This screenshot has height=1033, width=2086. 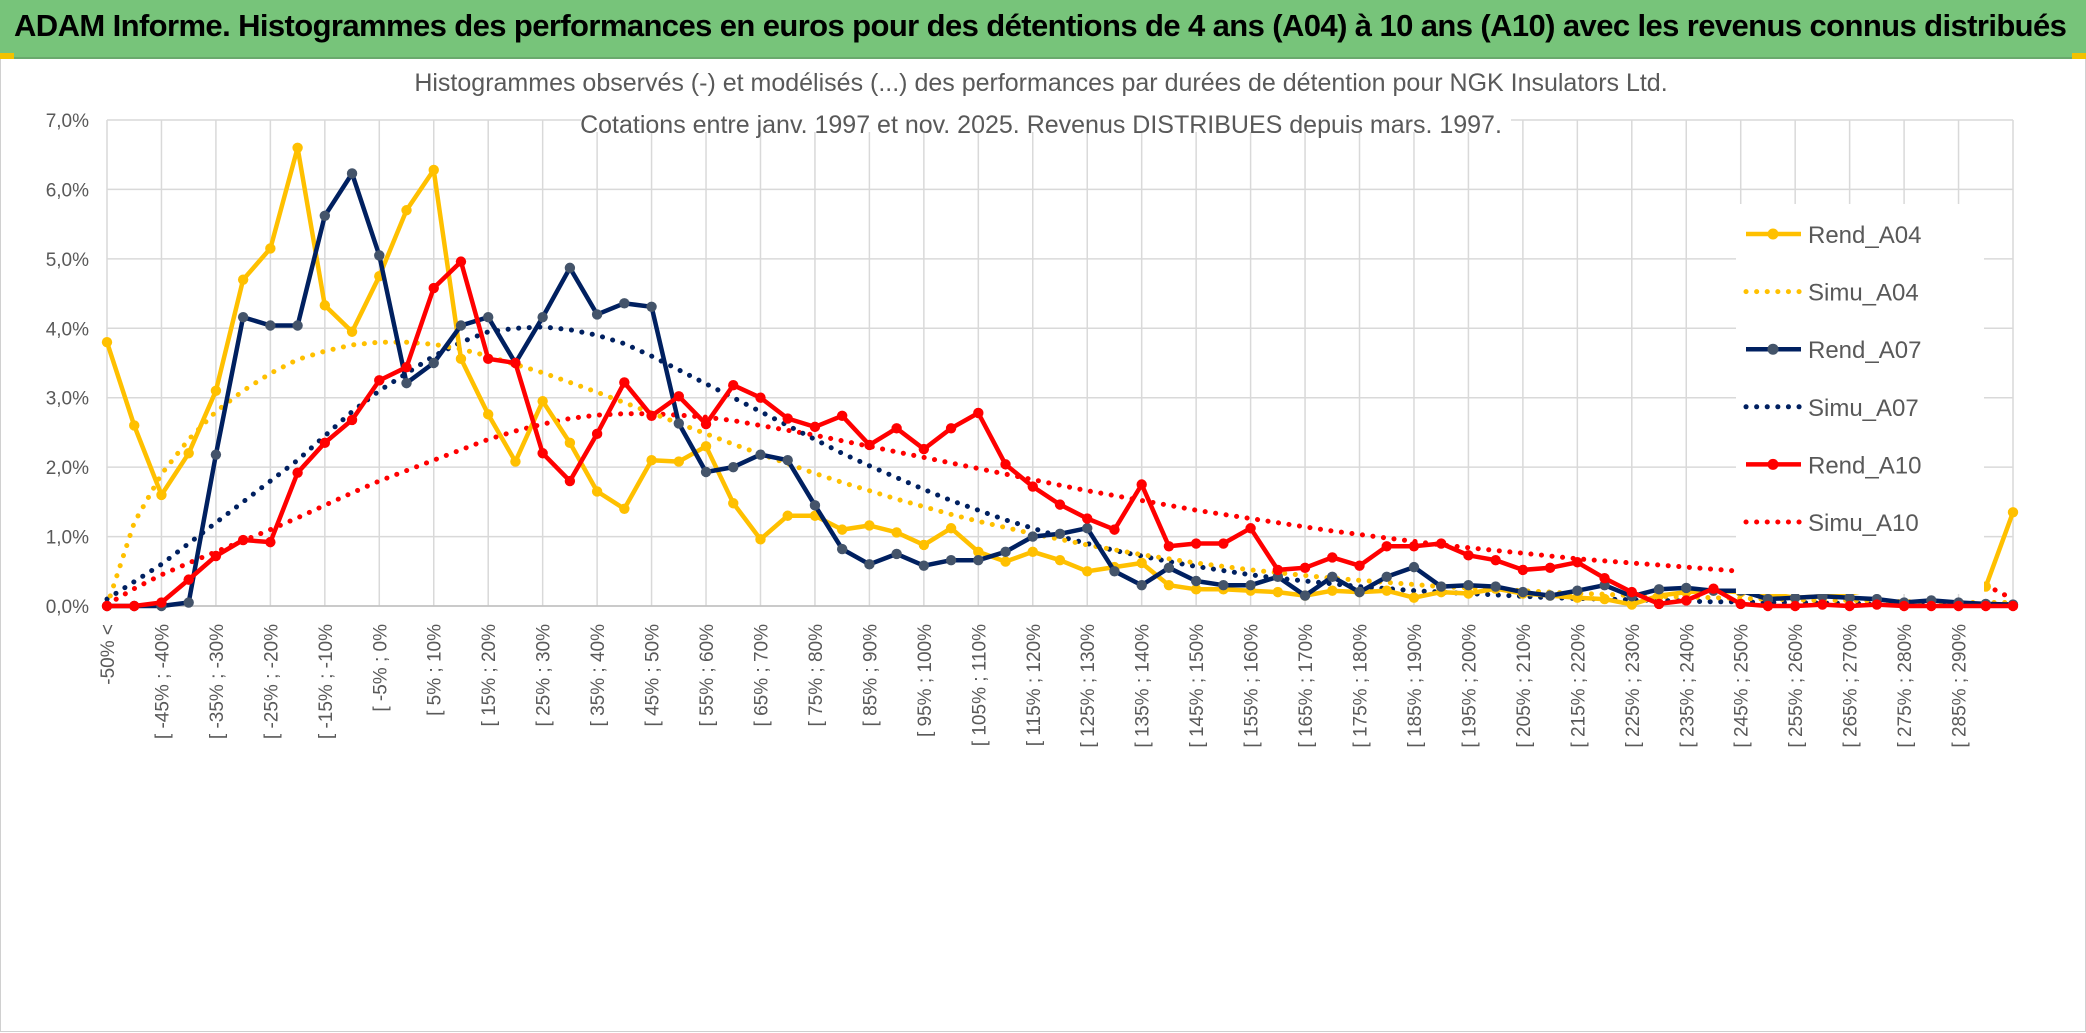 I want to click on x-tick-label: [ 265% ; 270%, so click(x=1851, y=686).